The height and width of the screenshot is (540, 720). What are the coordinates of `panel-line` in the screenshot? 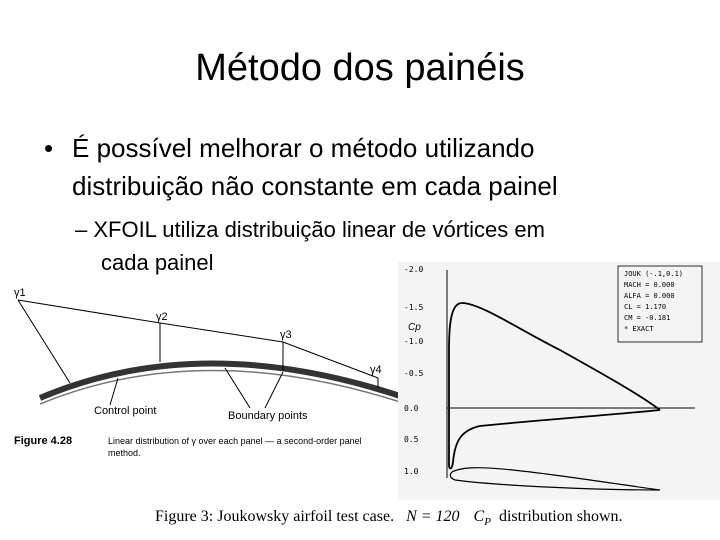 It's located at (44, 341).